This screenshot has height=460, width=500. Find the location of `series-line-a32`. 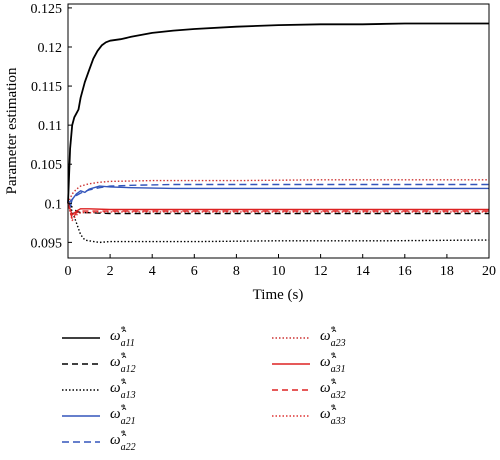

series-line-a32 is located at coordinates (278, 211).